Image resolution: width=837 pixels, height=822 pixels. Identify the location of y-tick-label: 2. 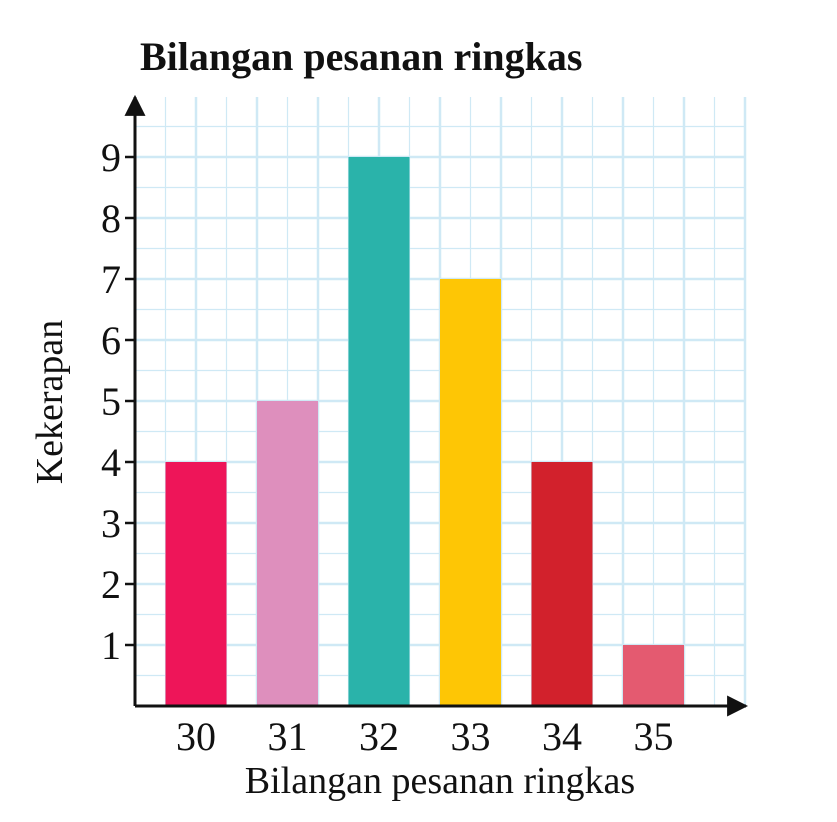
(111, 584).